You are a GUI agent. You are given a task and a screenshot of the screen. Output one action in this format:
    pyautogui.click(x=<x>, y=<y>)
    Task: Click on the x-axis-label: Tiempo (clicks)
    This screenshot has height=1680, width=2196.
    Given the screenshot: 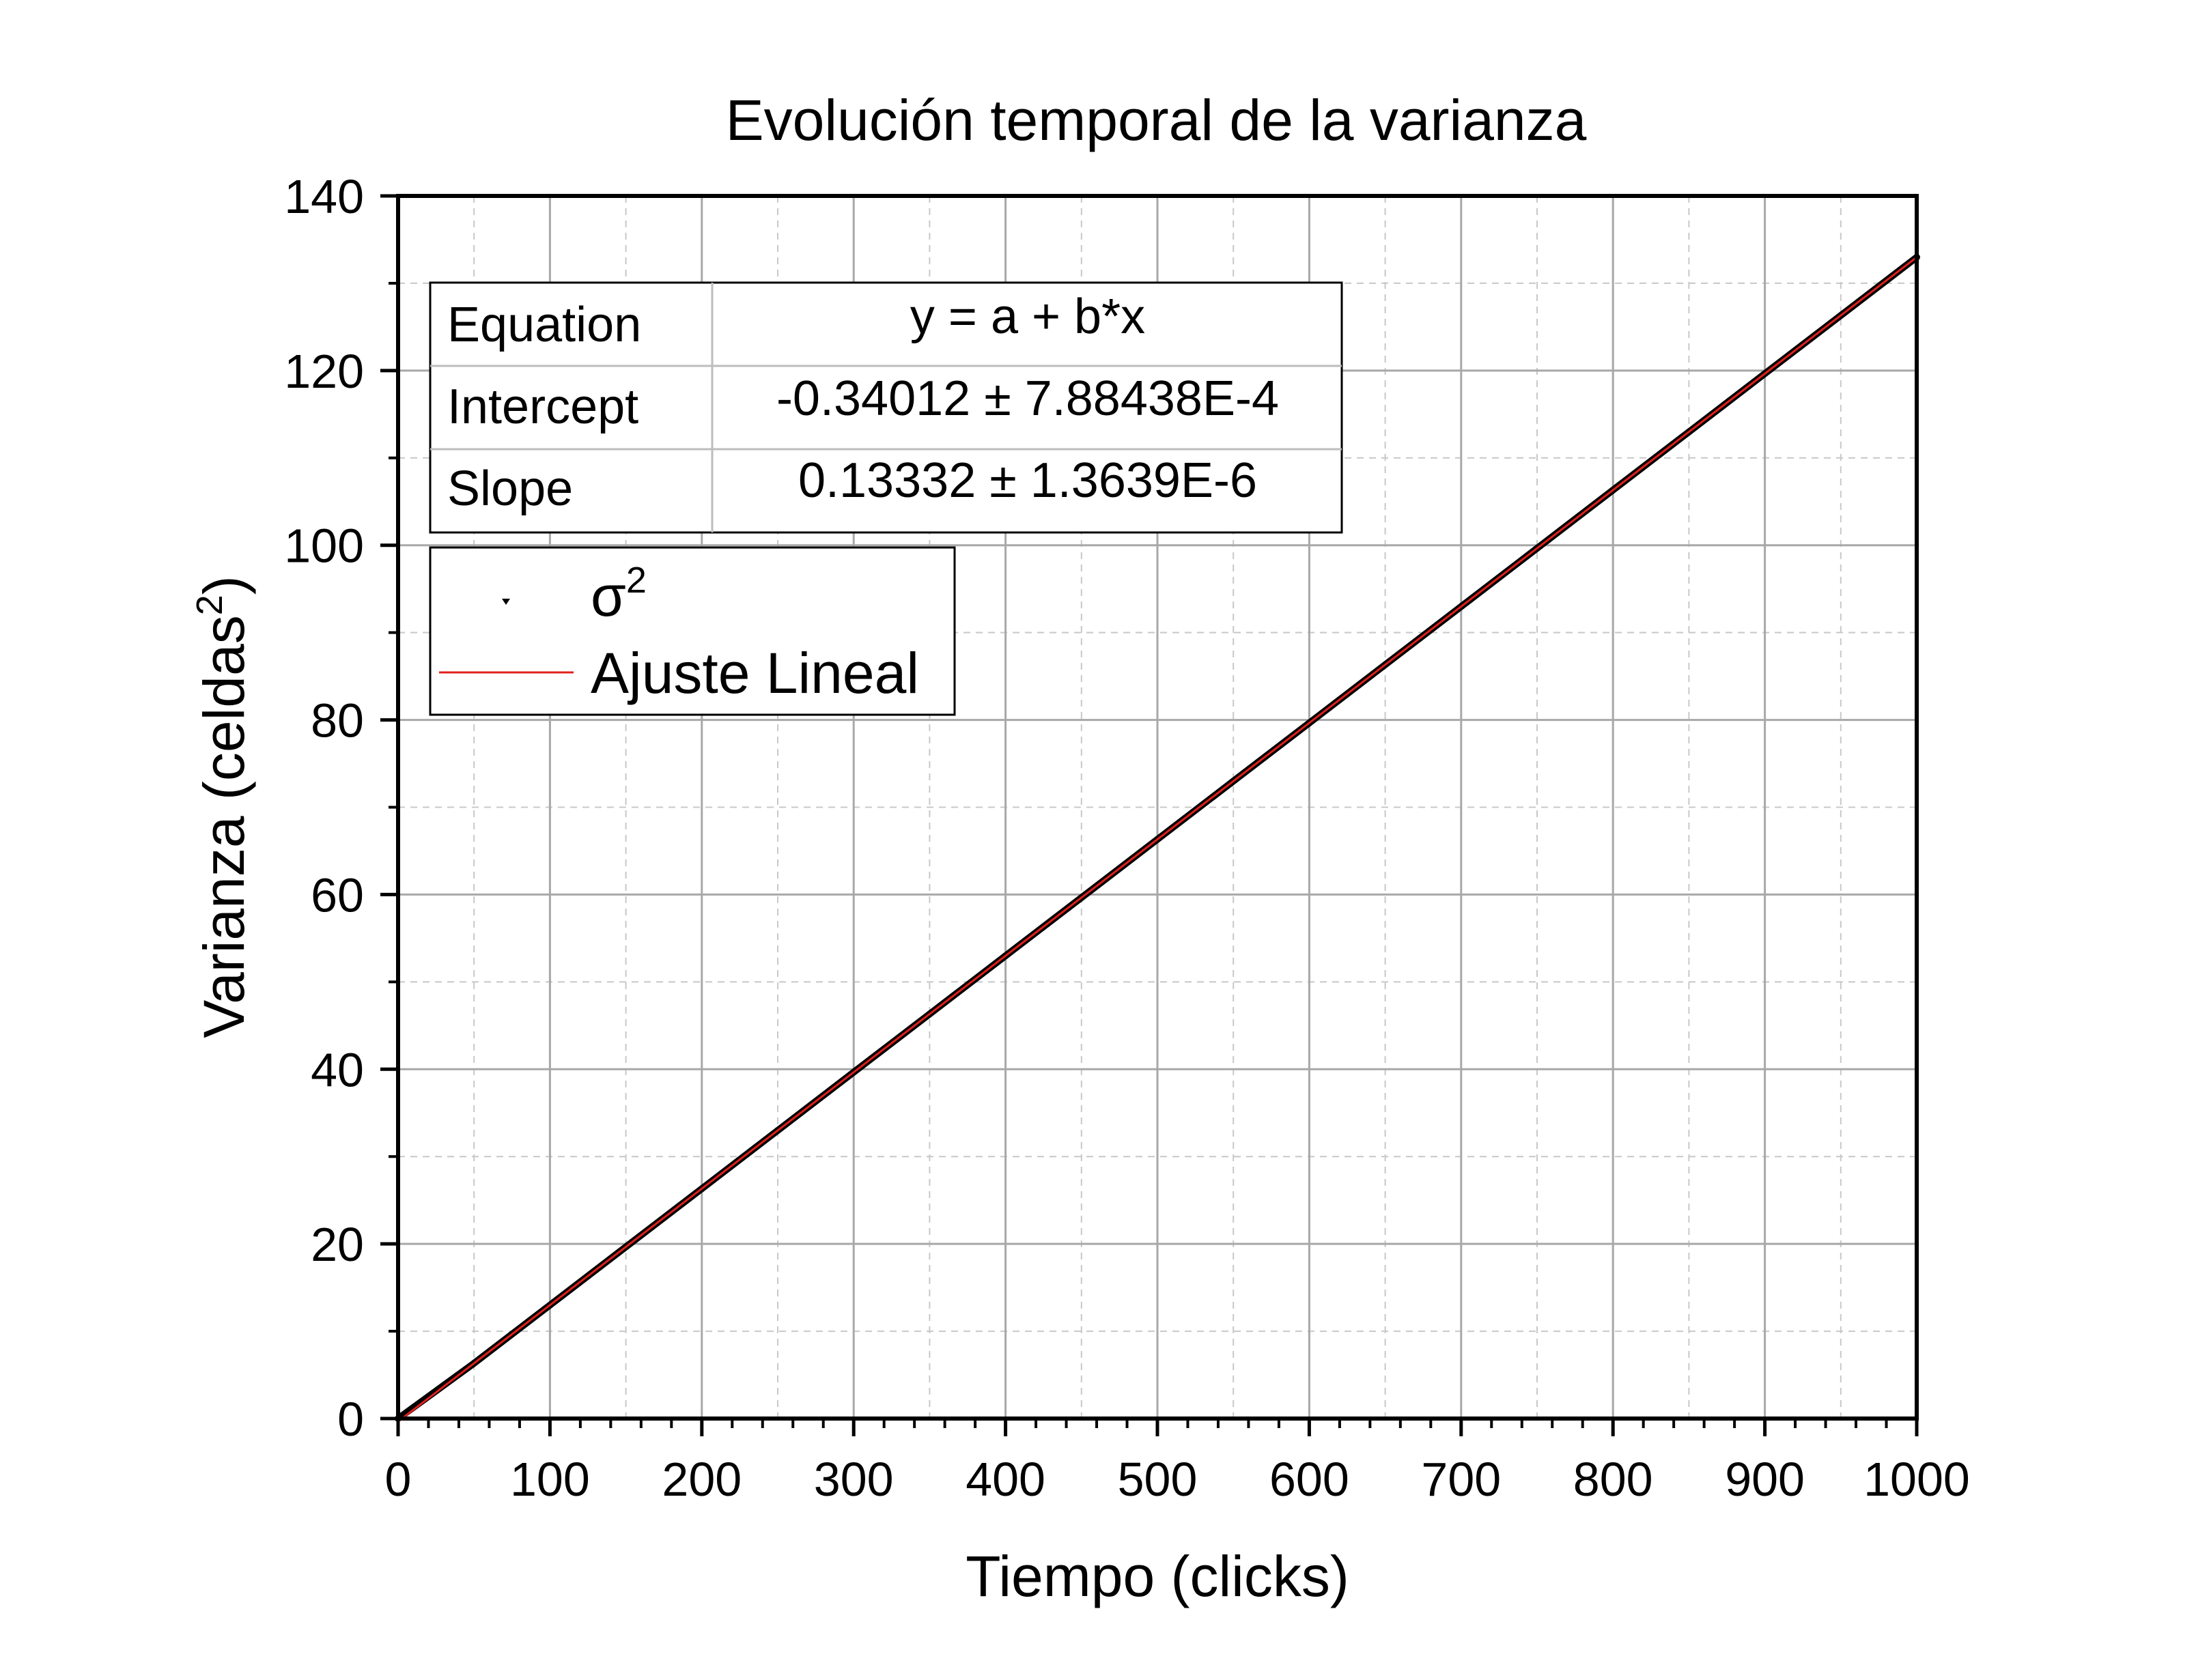 What is the action you would take?
    pyautogui.click(x=1157, y=1576)
    